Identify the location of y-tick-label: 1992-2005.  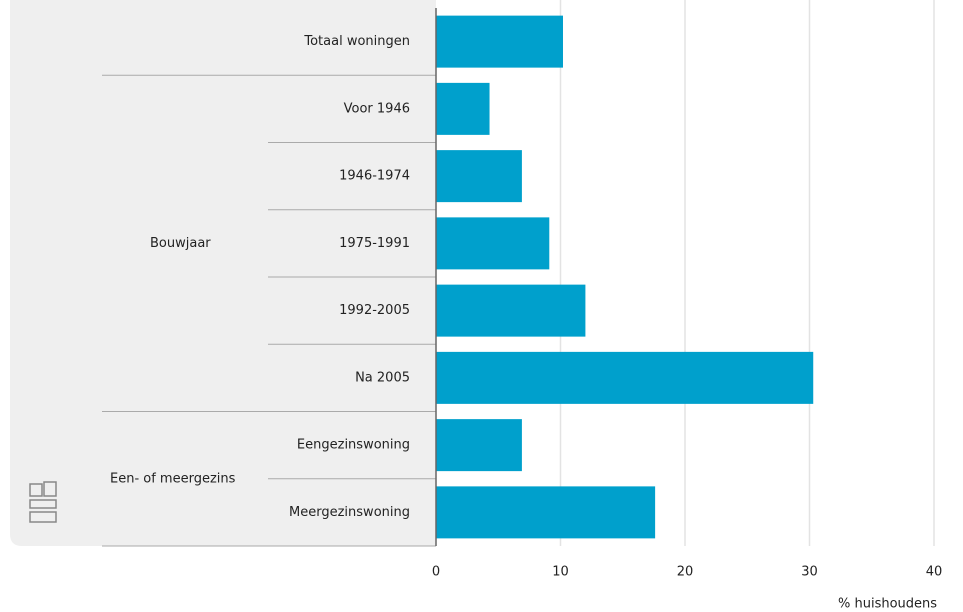
(374, 310).